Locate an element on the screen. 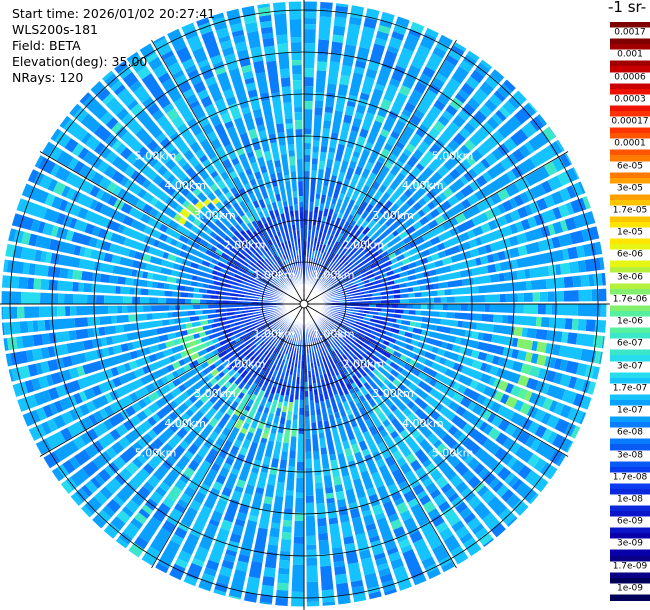 The height and width of the screenshot is (610, 650). colorbar-tick-label: 0.0003 is located at coordinates (630, 100).